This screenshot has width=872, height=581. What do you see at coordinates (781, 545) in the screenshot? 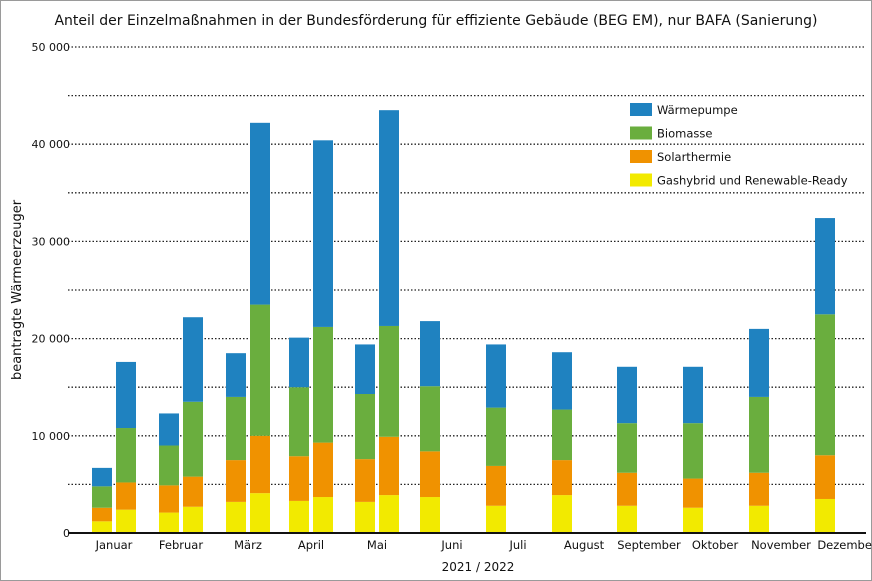
I see `x-tick-label: November` at bounding box center [781, 545].